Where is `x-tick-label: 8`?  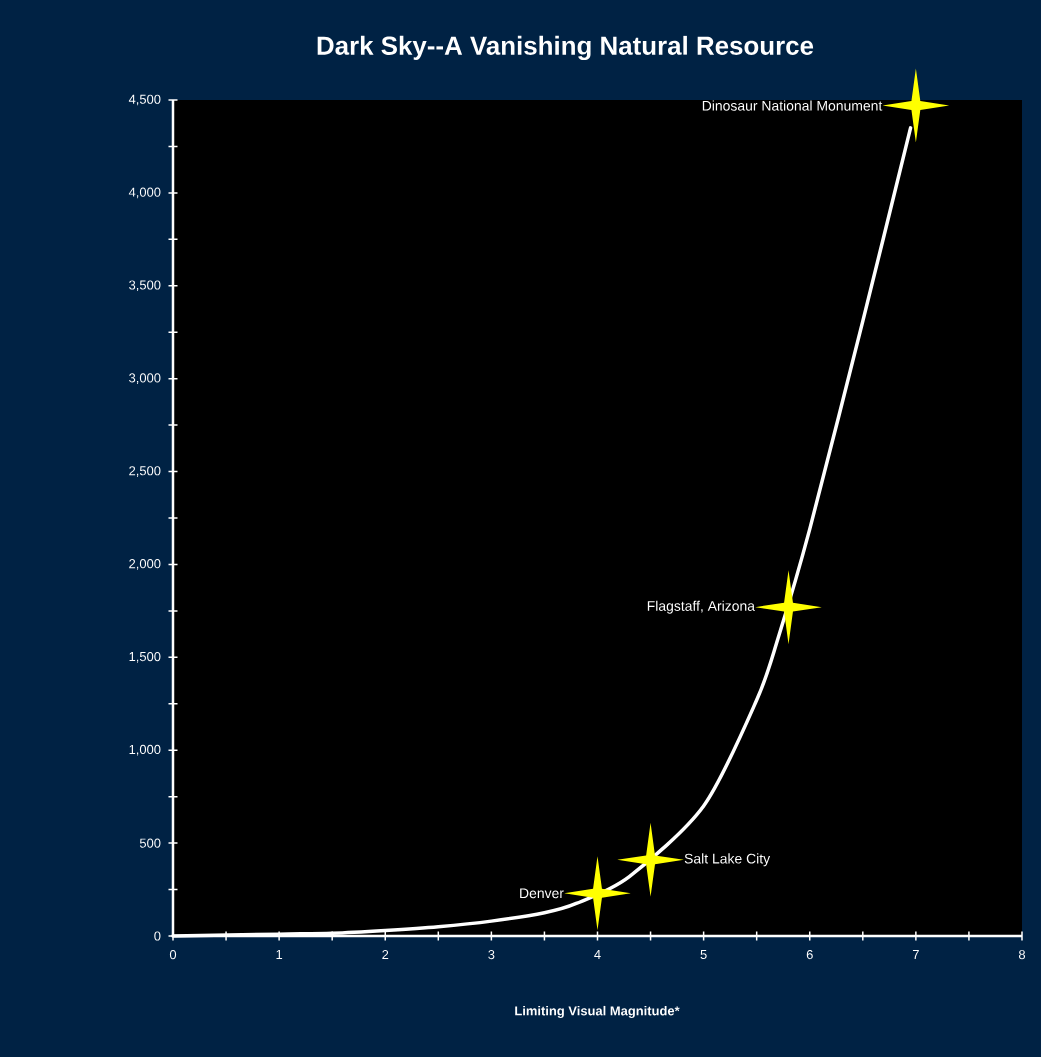
x-tick-label: 8 is located at coordinates (1022, 955).